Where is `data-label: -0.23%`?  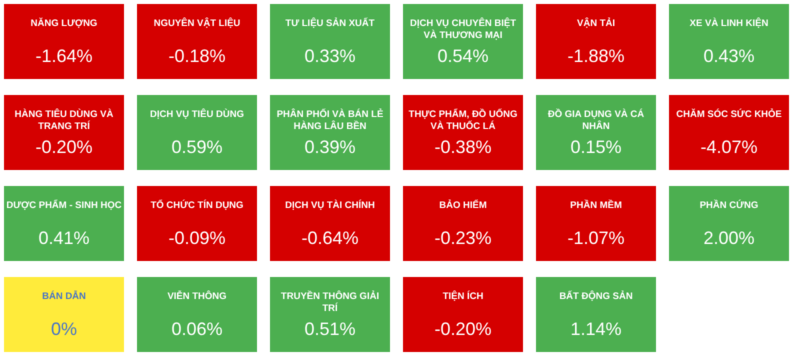
data-label: -0.23% is located at coordinates (463, 238).